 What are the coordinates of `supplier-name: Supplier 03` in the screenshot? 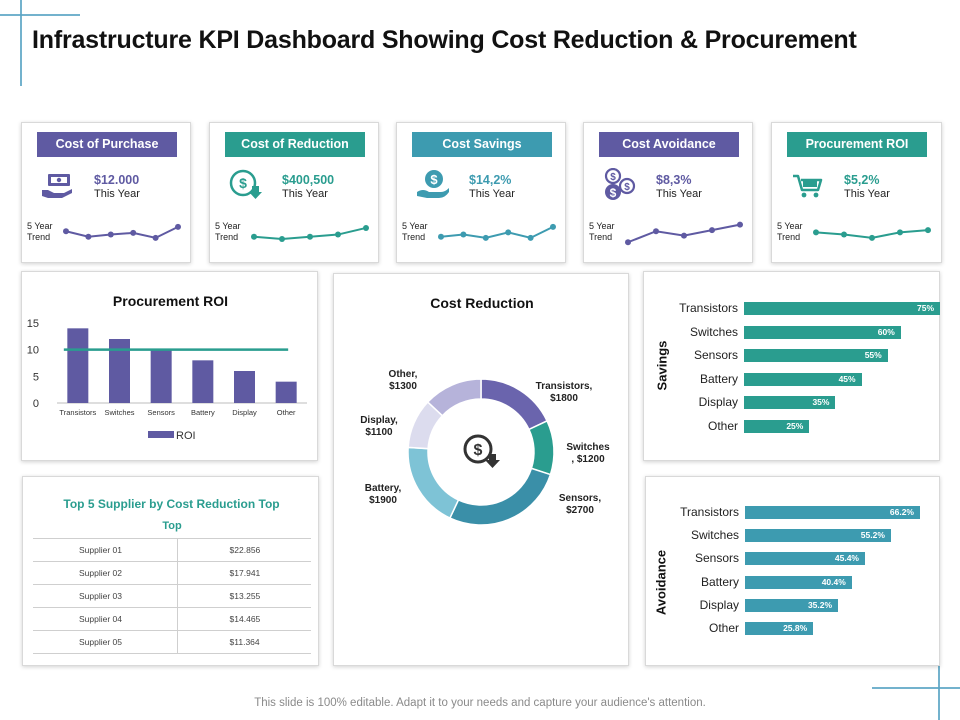 It's located at (105, 596).